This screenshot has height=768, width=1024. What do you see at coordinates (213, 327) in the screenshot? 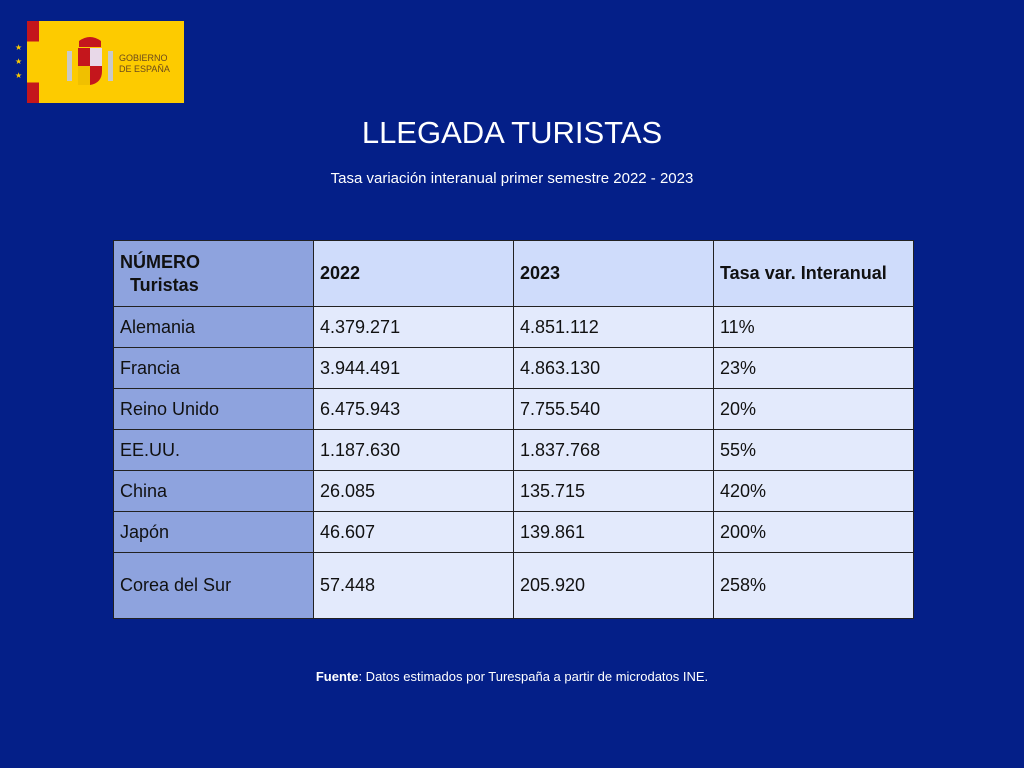
I see `country-cell: Alemania` at bounding box center [213, 327].